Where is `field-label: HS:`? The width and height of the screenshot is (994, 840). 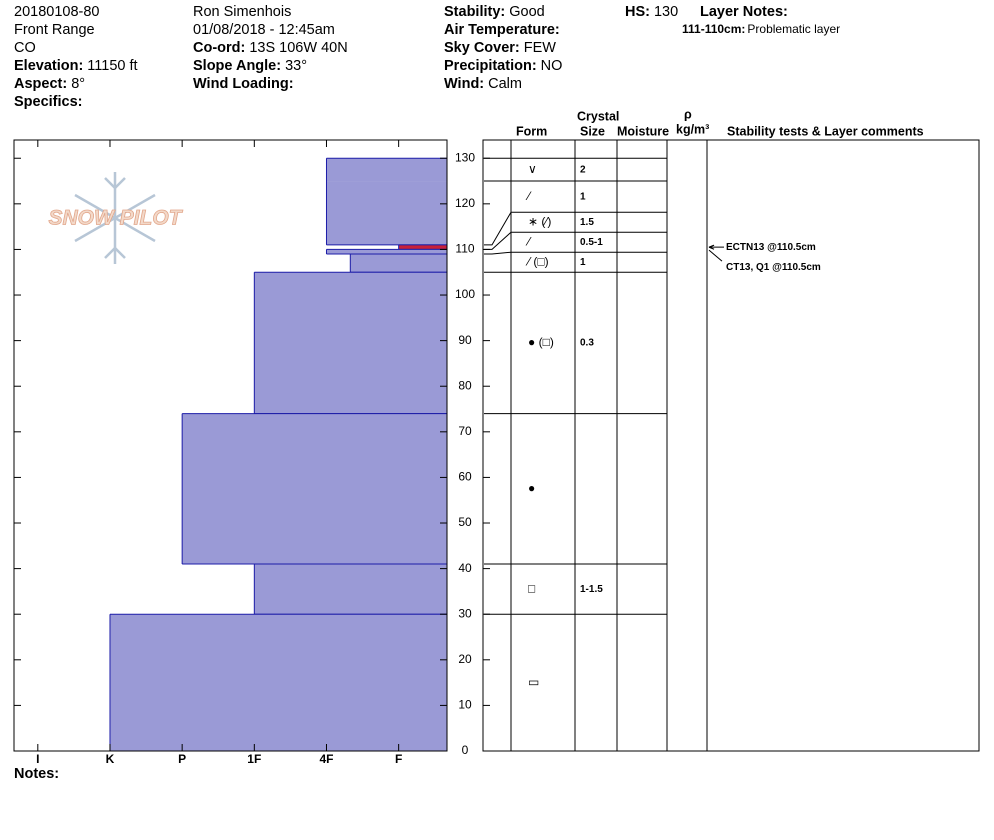
field-label: HS: is located at coordinates (637, 12).